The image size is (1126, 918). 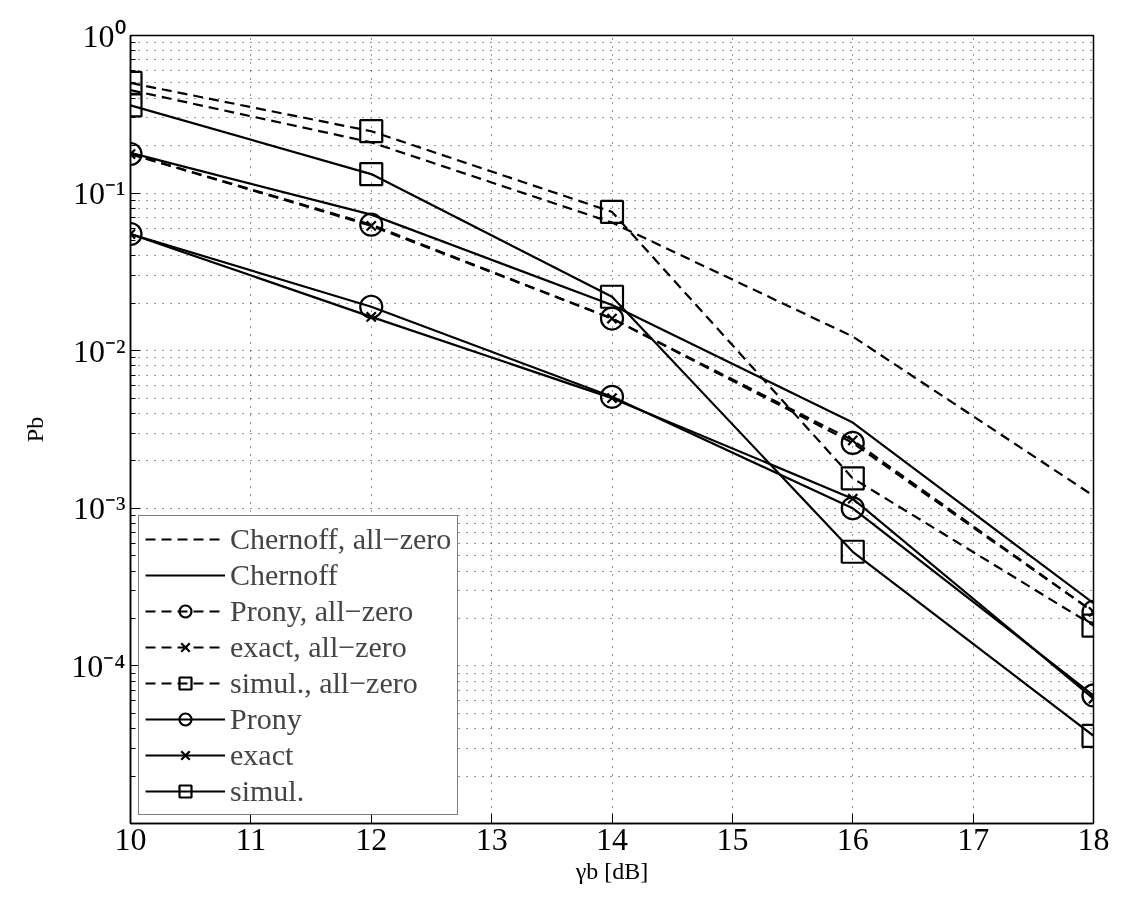 I want to click on legend-label: exact, all−zero, so click(x=318, y=647).